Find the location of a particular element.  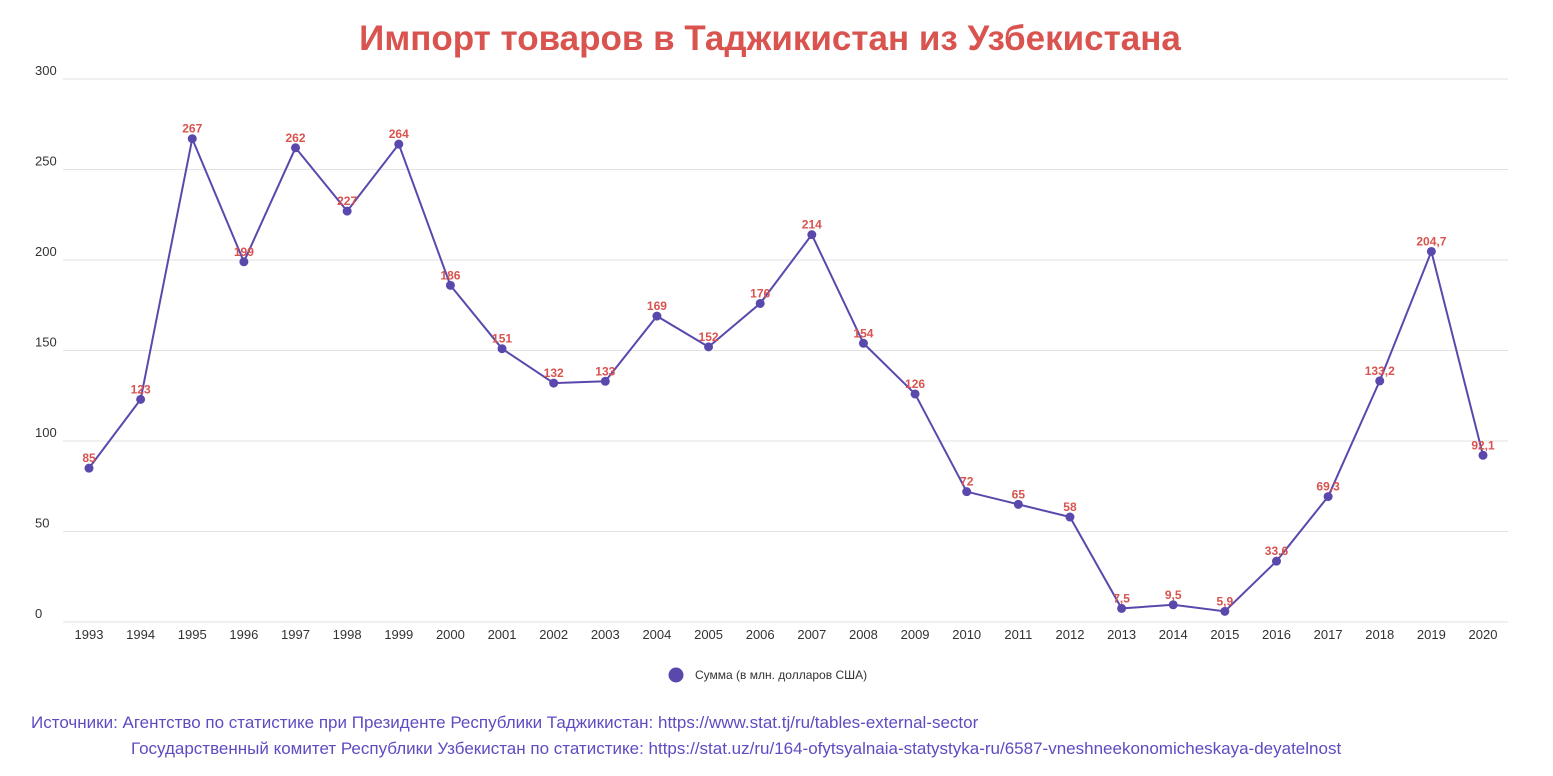

legend: Сумма (в млн. долларов США) is located at coordinates (767, 675).